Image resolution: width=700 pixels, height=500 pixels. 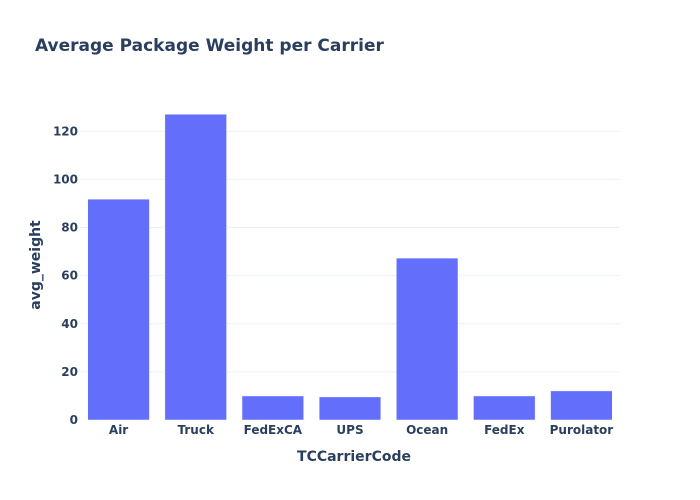 What do you see at coordinates (69, 228) in the screenshot?
I see `y-tick-label: 80` at bounding box center [69, 228].